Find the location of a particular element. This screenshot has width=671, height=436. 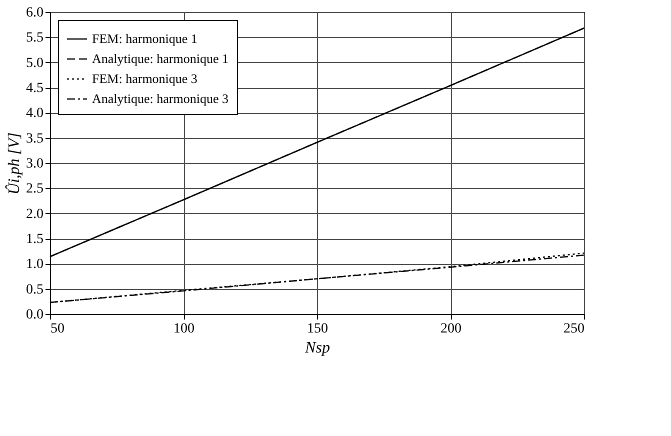

y-tick-label: 0.0 is located at coordinates (35, 315).